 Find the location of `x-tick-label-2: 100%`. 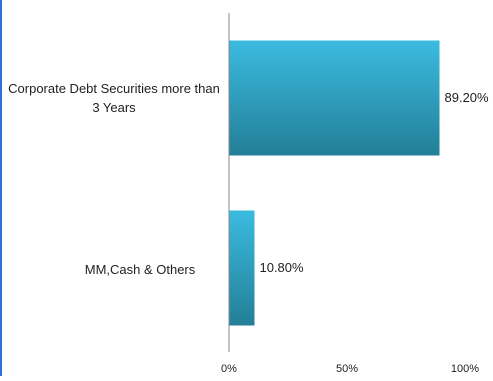

x-tick-label-2: 100% is located at coordinates (465, 369).